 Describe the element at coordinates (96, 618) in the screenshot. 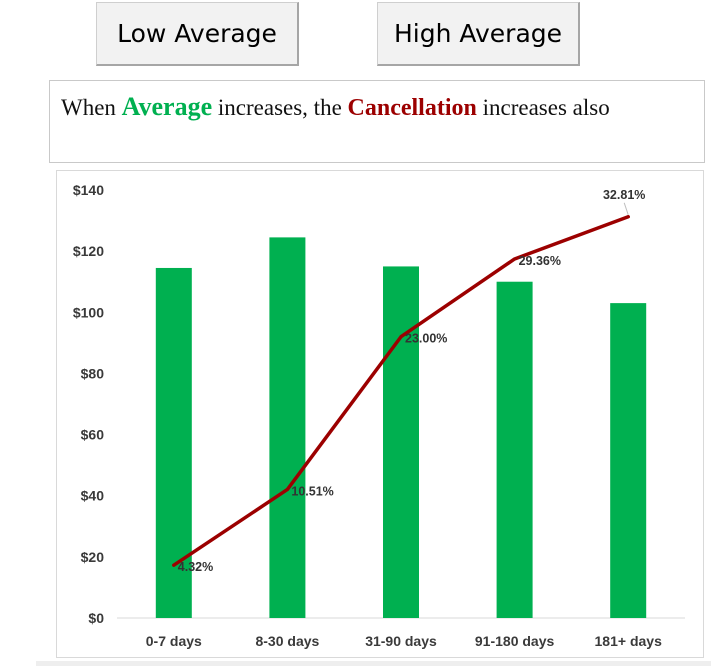

I see `y-tick-label: $0` at that location.